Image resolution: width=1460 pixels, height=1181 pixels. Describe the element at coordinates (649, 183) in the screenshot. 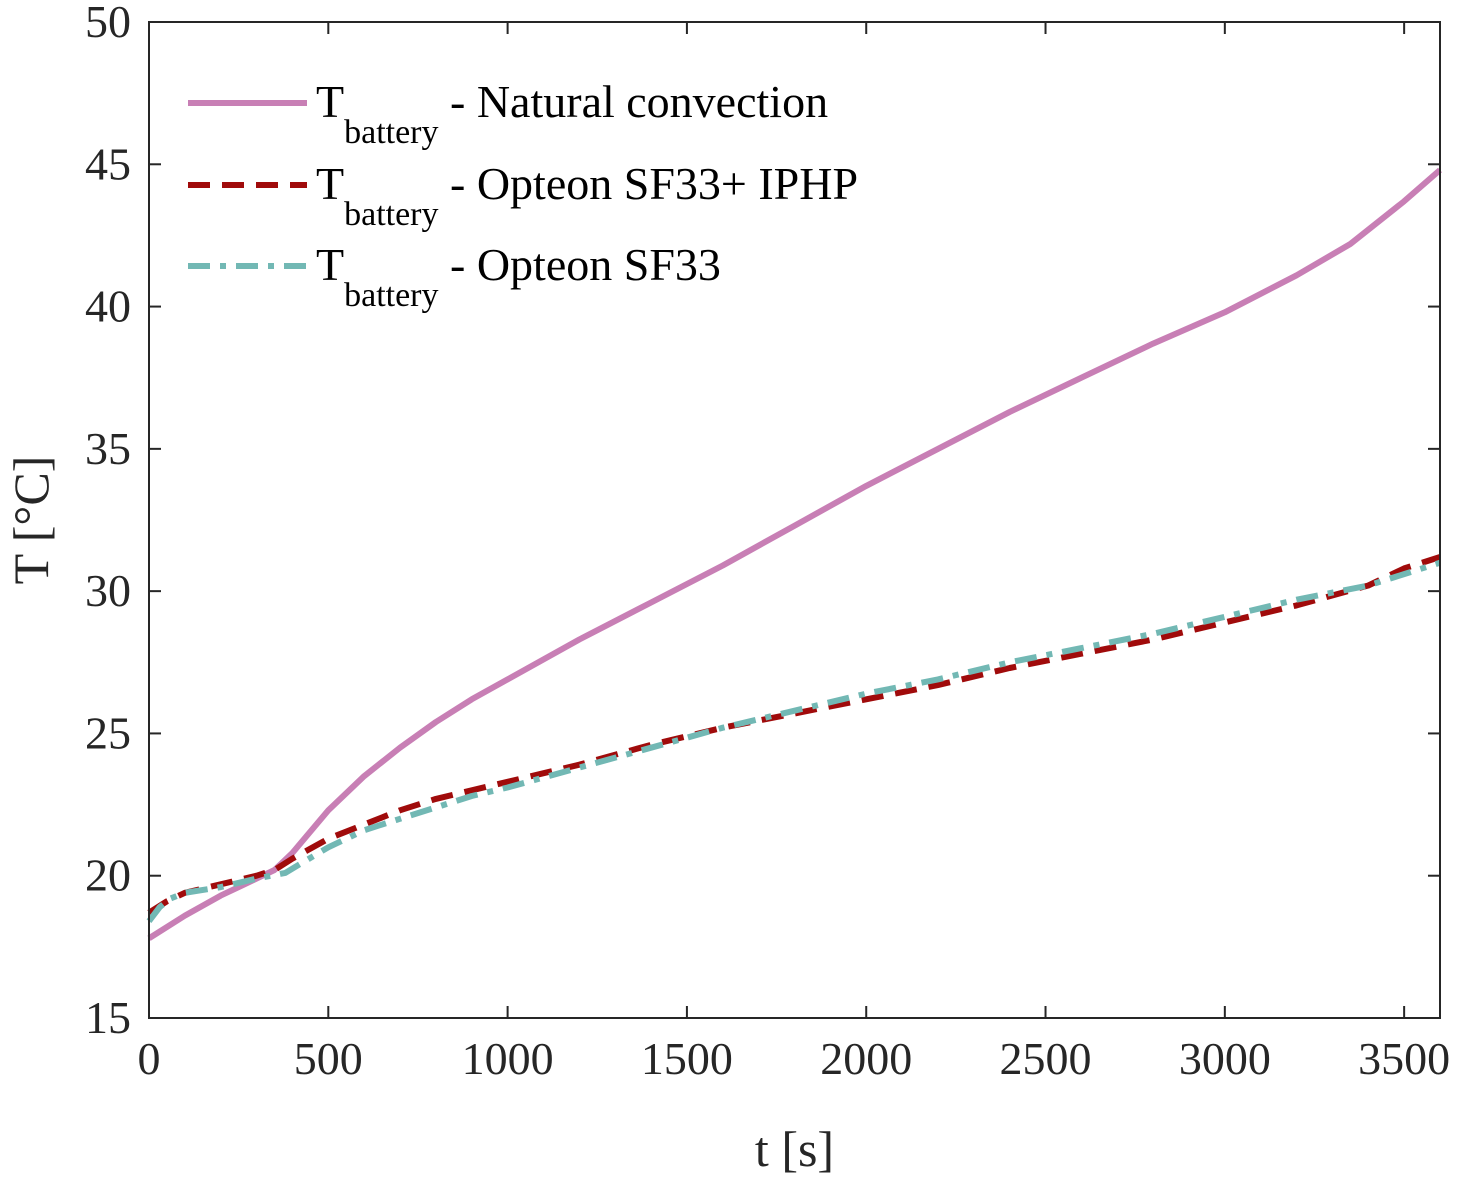

I see `legend-label-text: - Opteon SF33+ IPHP` at that location.